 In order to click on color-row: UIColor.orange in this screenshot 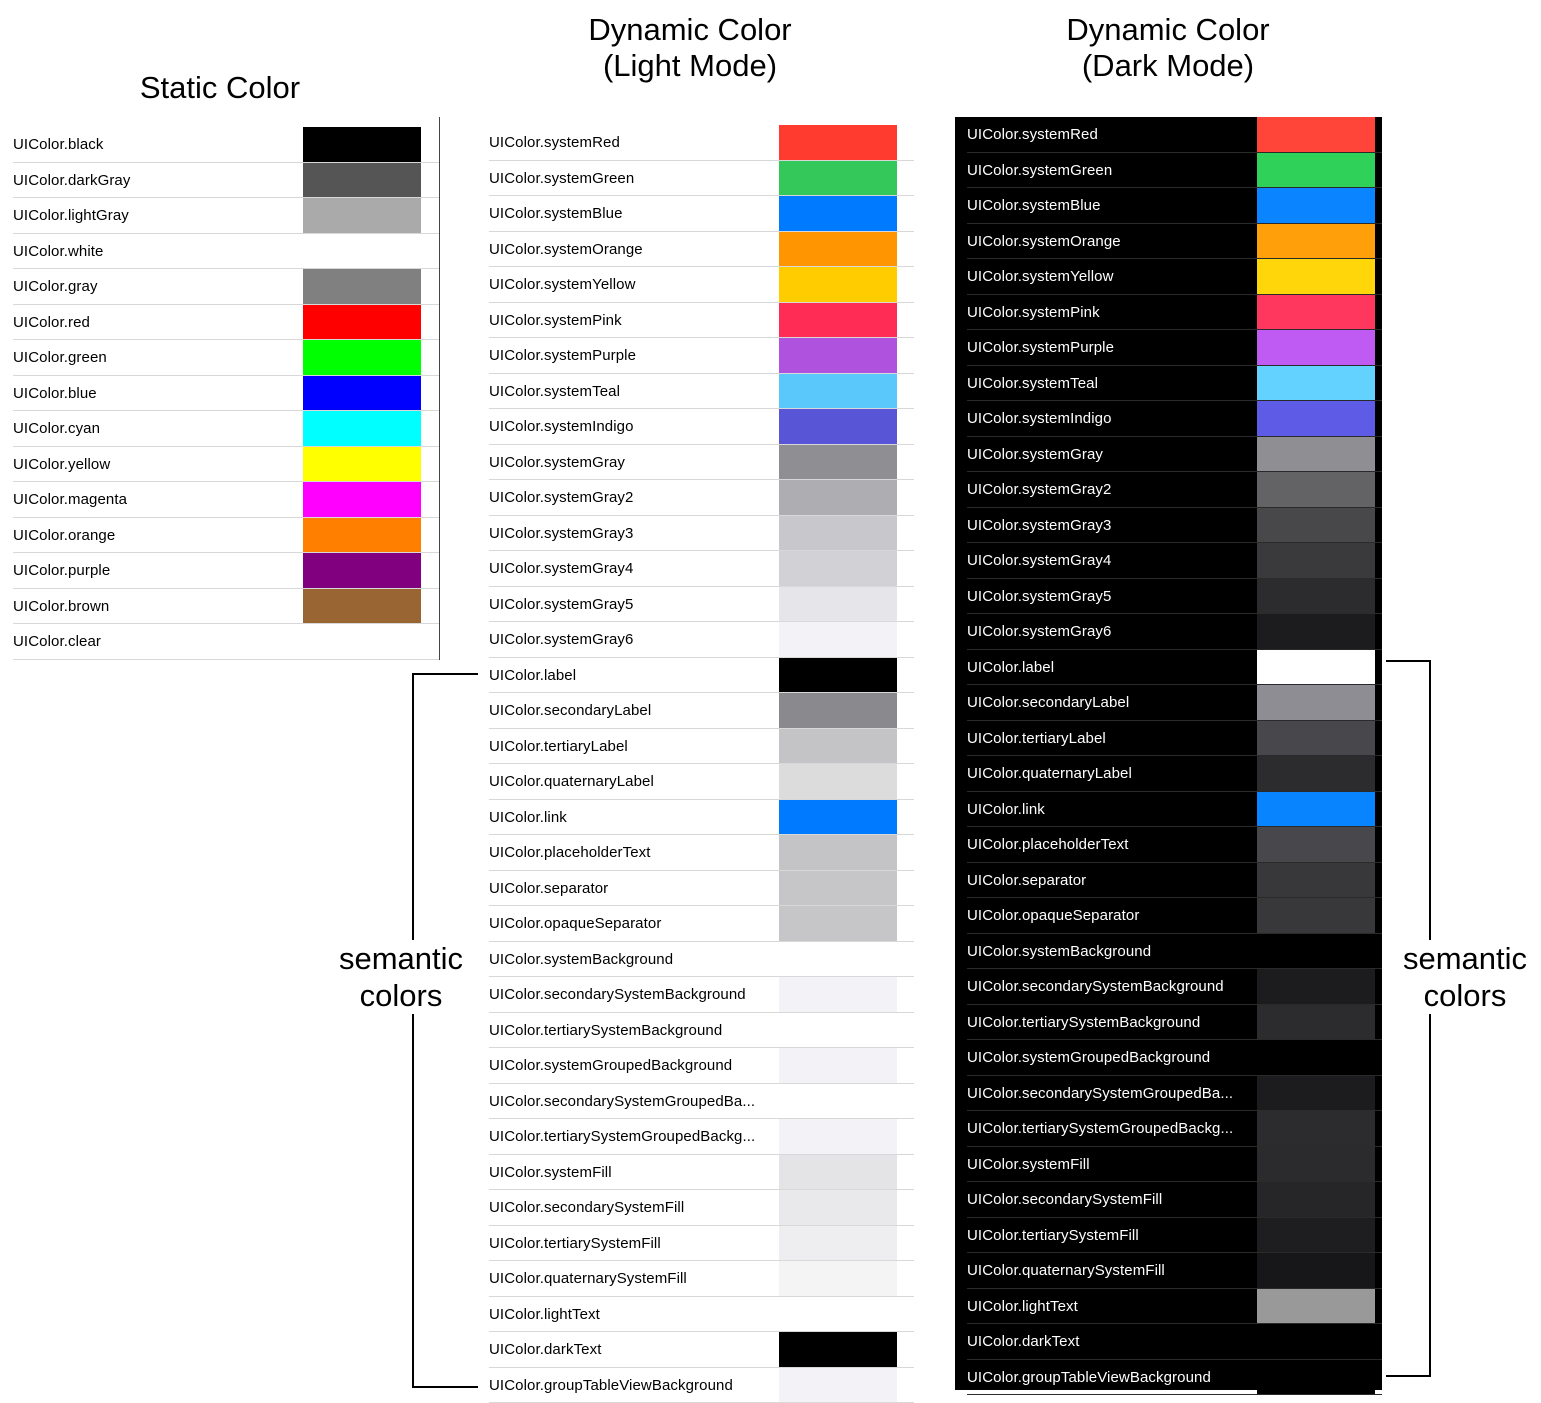, I will do `click(226, 536)`.